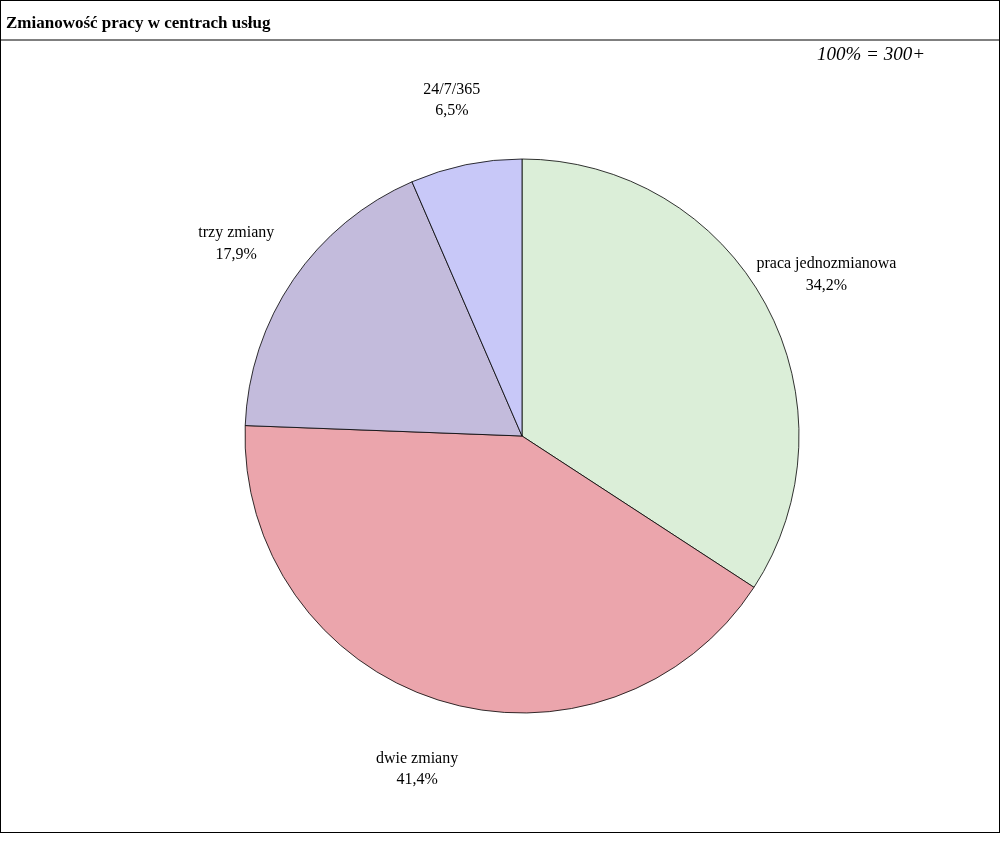 This screenshot has height=841, width=1007. What do you see at coordinates (826, 262) in the screenshot?
I see `slice-label: praca jednozmianowa` at bounding box center [826, 262].